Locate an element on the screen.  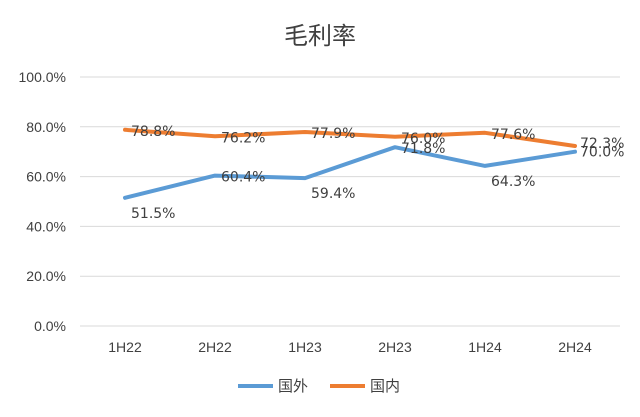
legend: 国外 国内 is located at coordinates (319, 386).